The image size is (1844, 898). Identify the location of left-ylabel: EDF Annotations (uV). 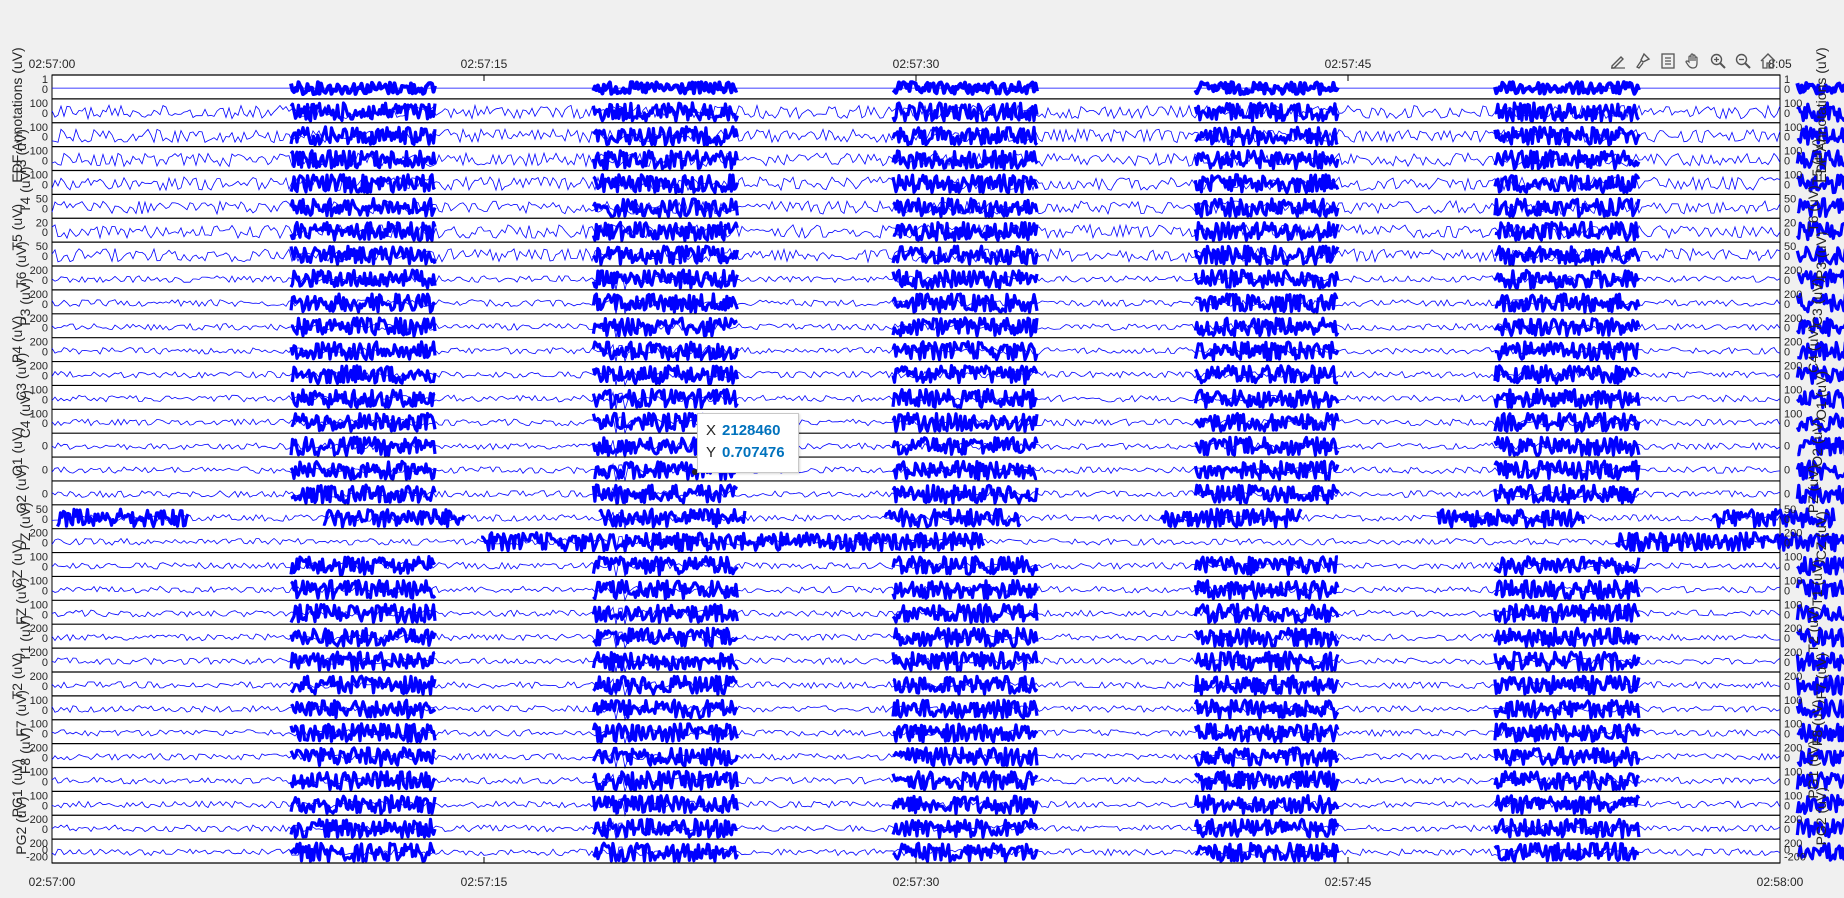
(17, 114).